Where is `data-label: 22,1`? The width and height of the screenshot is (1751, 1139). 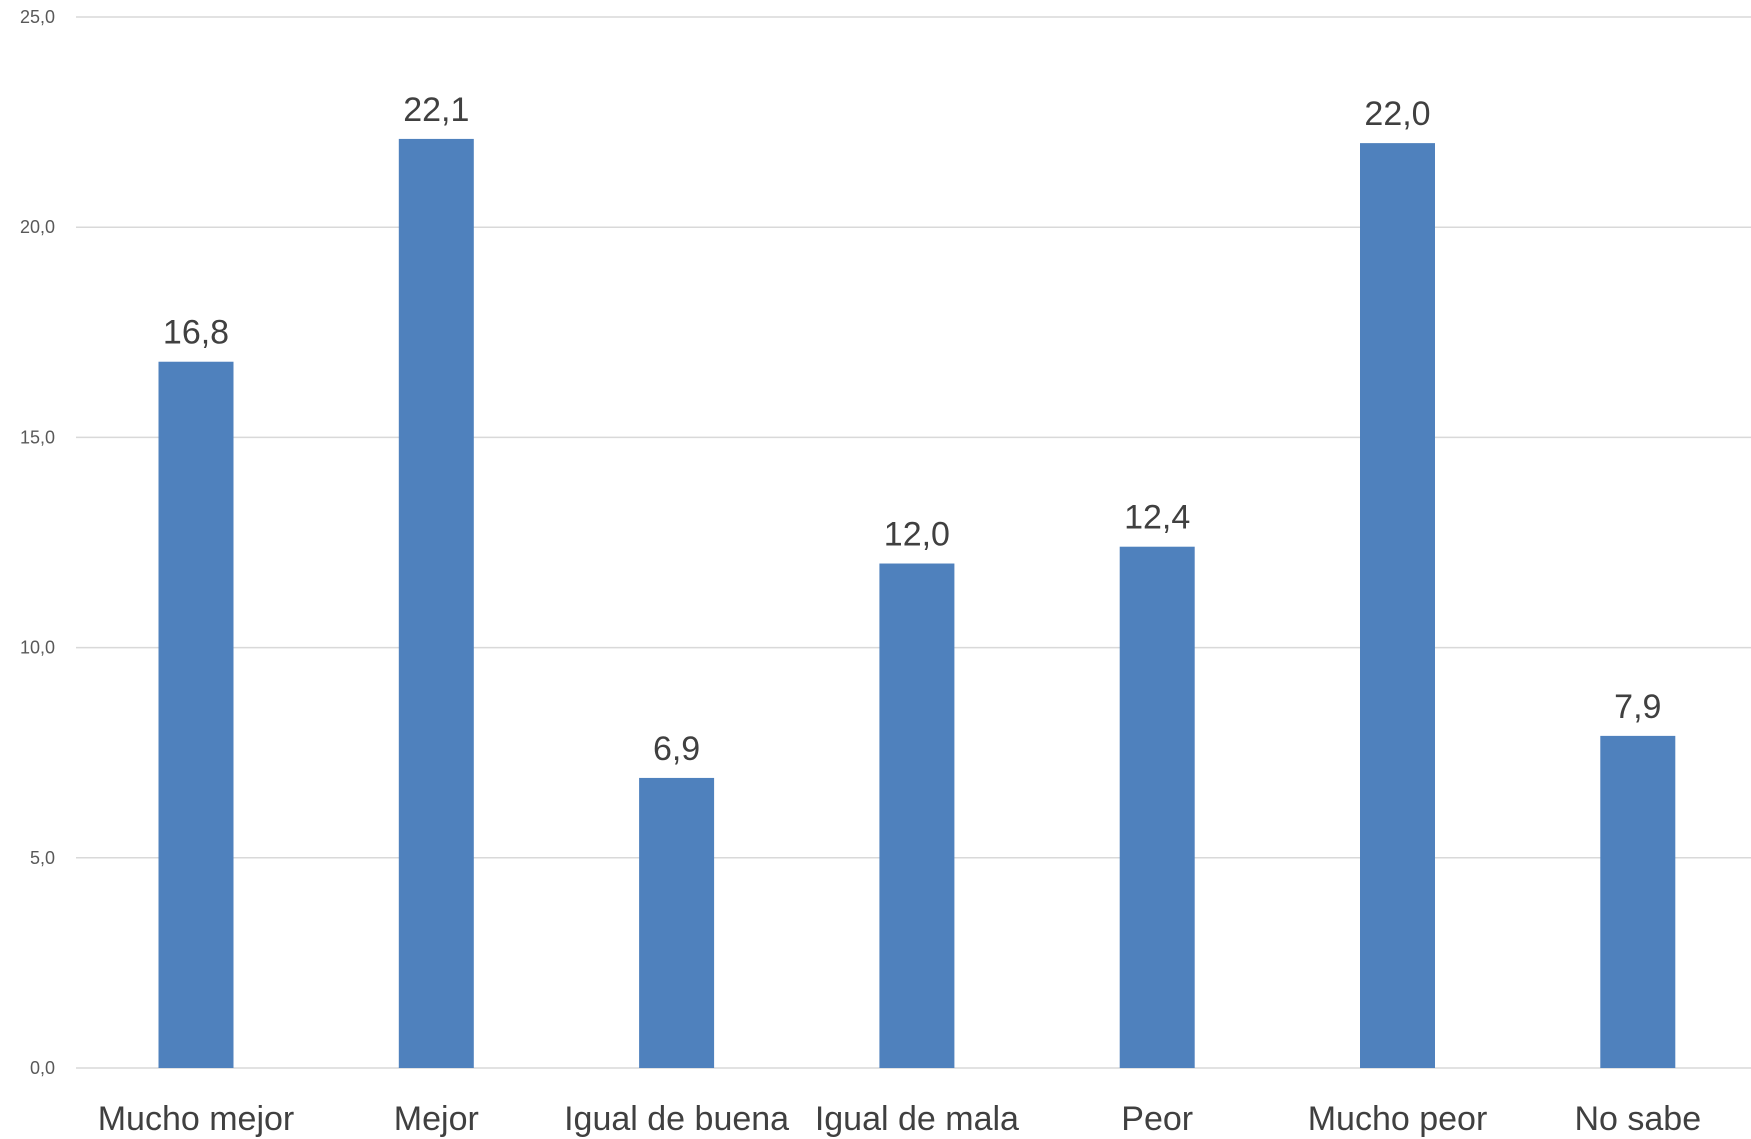 data-label: 22,1 is located at coordinates (436, 110).